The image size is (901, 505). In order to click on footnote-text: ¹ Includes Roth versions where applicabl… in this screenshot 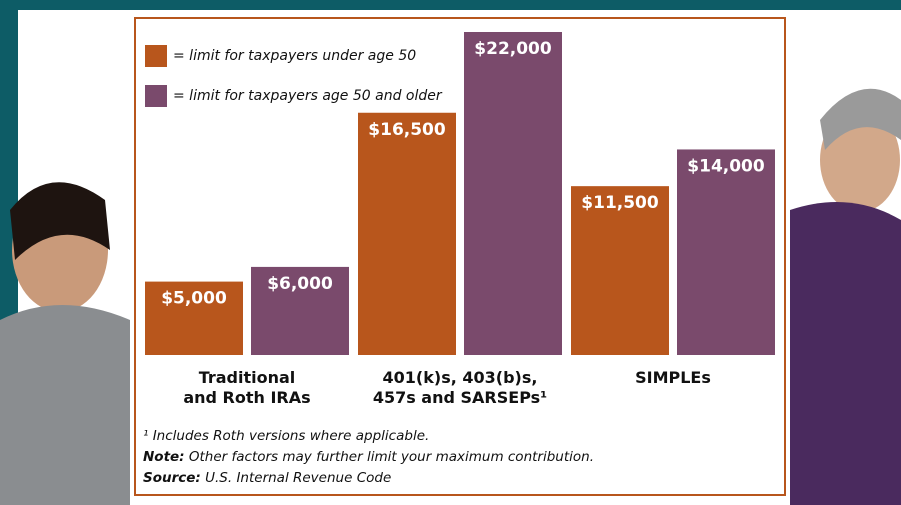, I will do `click(286, 436)`.